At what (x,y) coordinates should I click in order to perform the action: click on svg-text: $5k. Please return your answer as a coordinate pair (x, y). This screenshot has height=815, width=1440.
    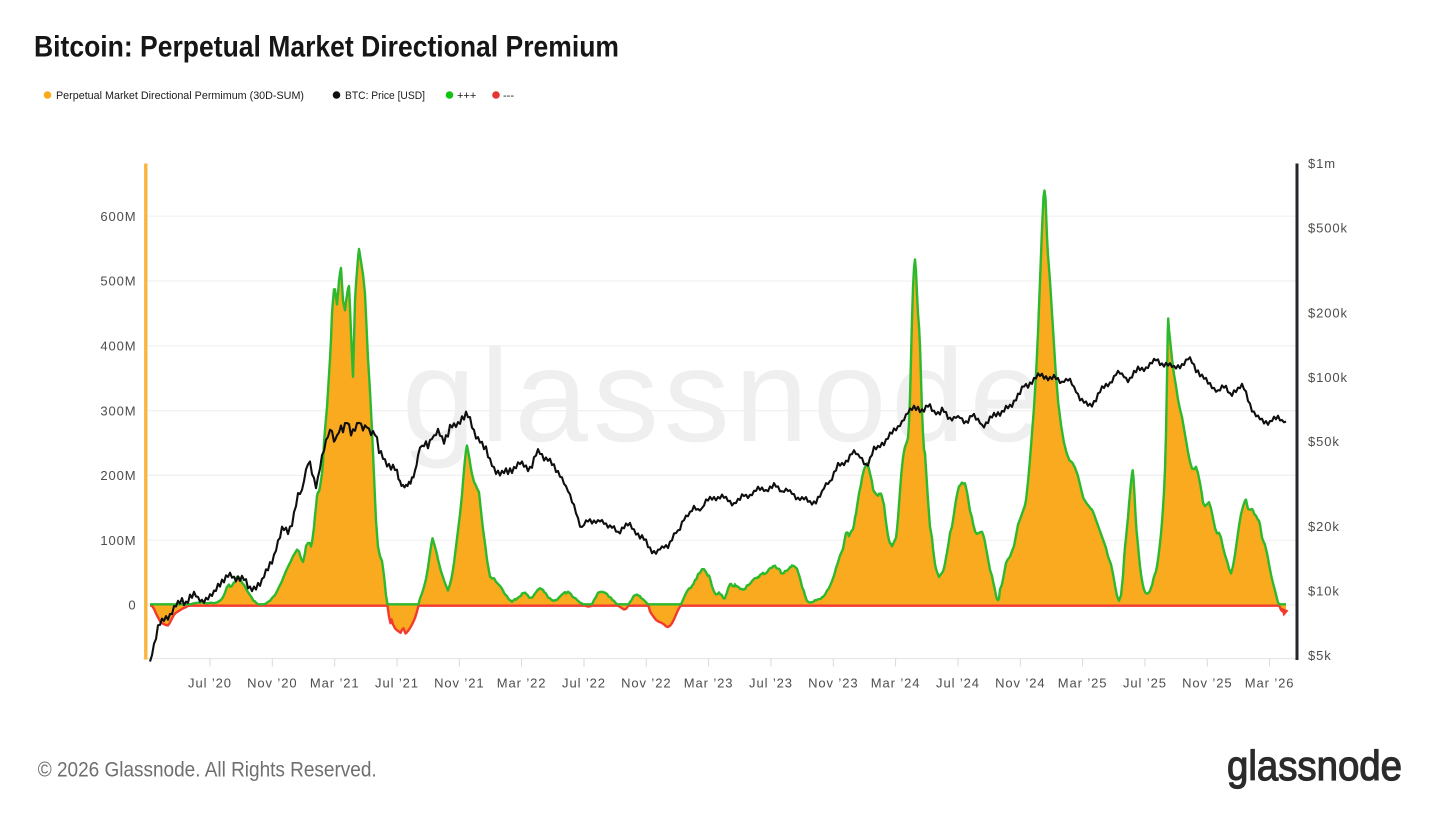
    Looking at the image, I should click on (1320, 655).